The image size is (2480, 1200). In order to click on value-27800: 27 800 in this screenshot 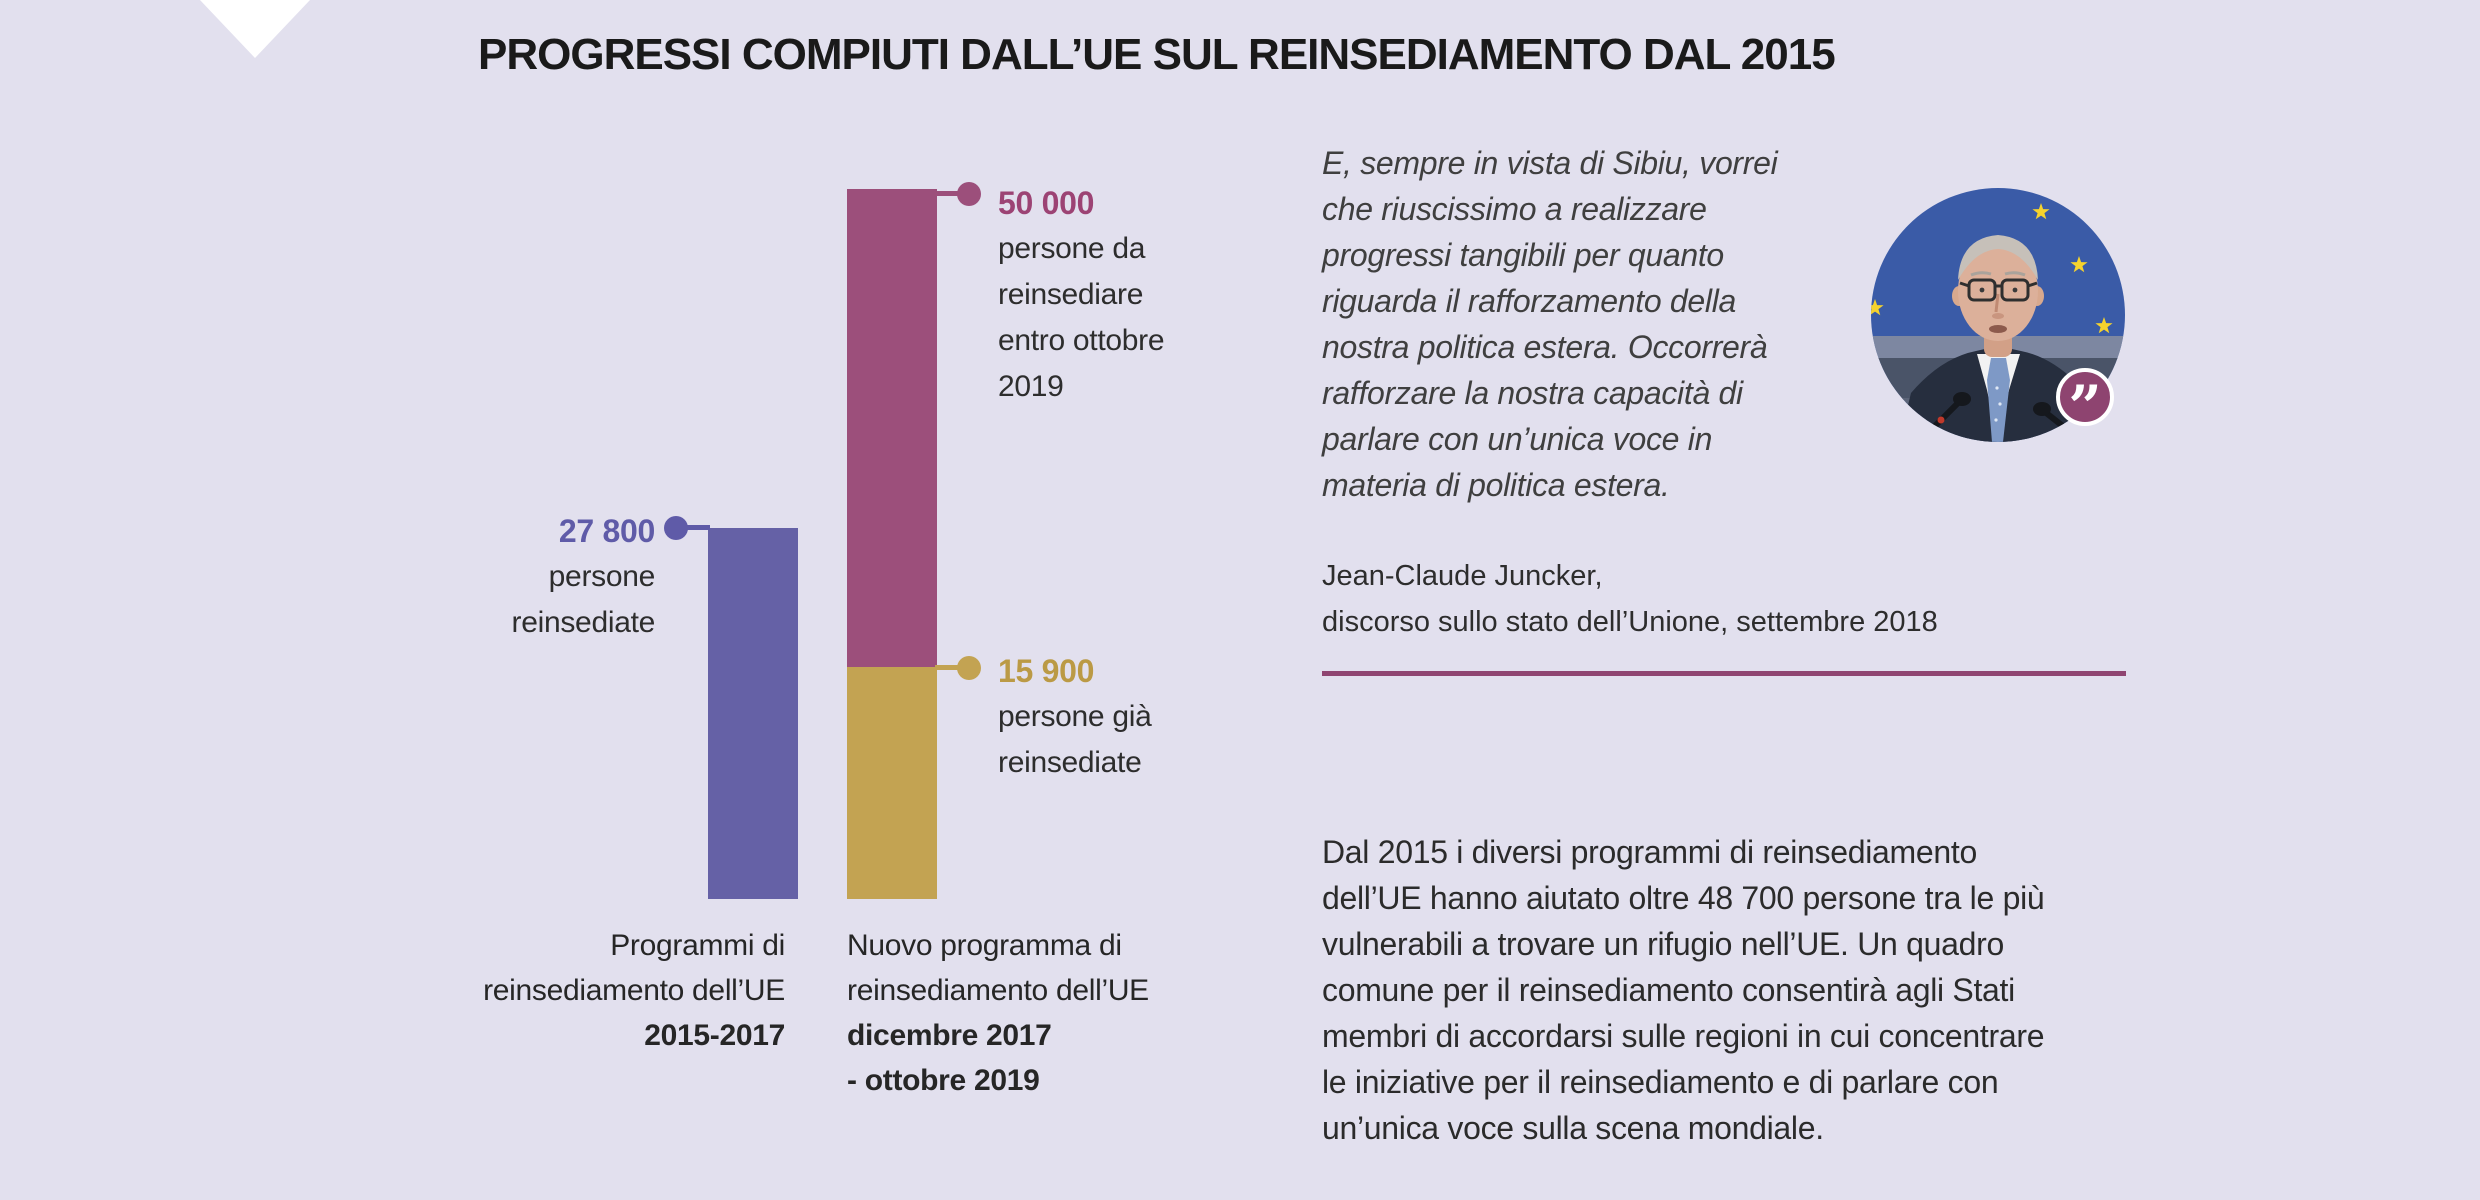, I will do `click(606, 531)`.